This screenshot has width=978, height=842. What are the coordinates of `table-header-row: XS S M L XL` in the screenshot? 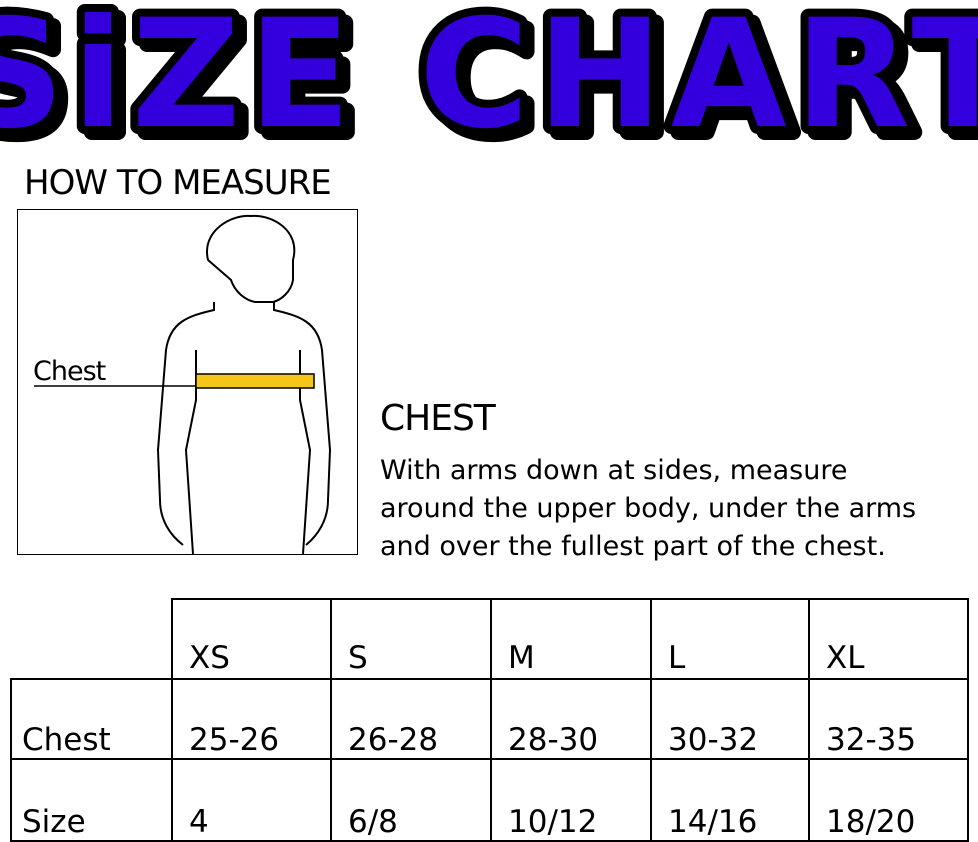 It's located at (490, 639).